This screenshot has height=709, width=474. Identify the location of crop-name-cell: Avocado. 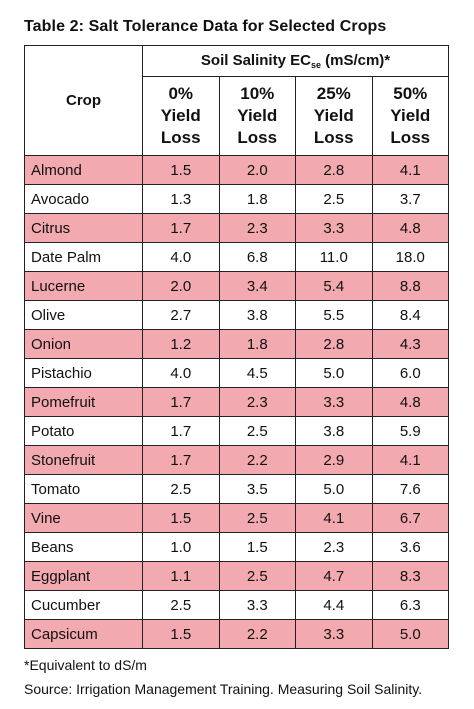
(83, 199).